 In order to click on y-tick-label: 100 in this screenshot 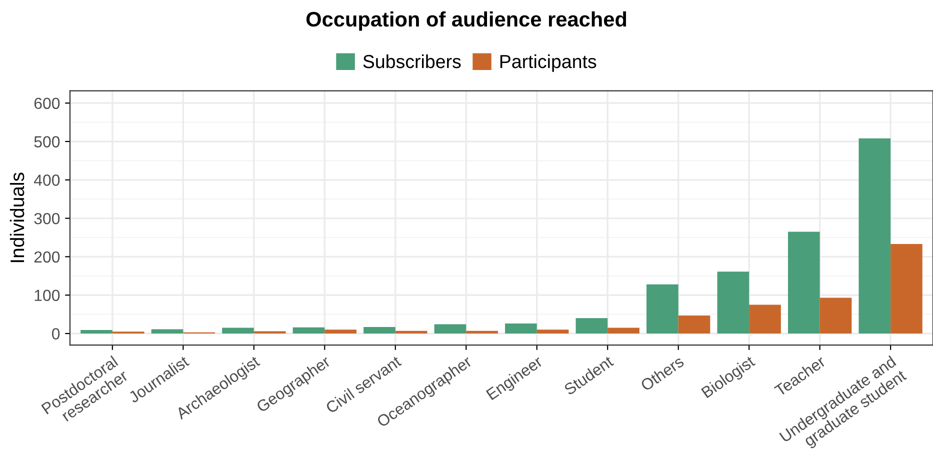, I will do `click(47, 296)`.